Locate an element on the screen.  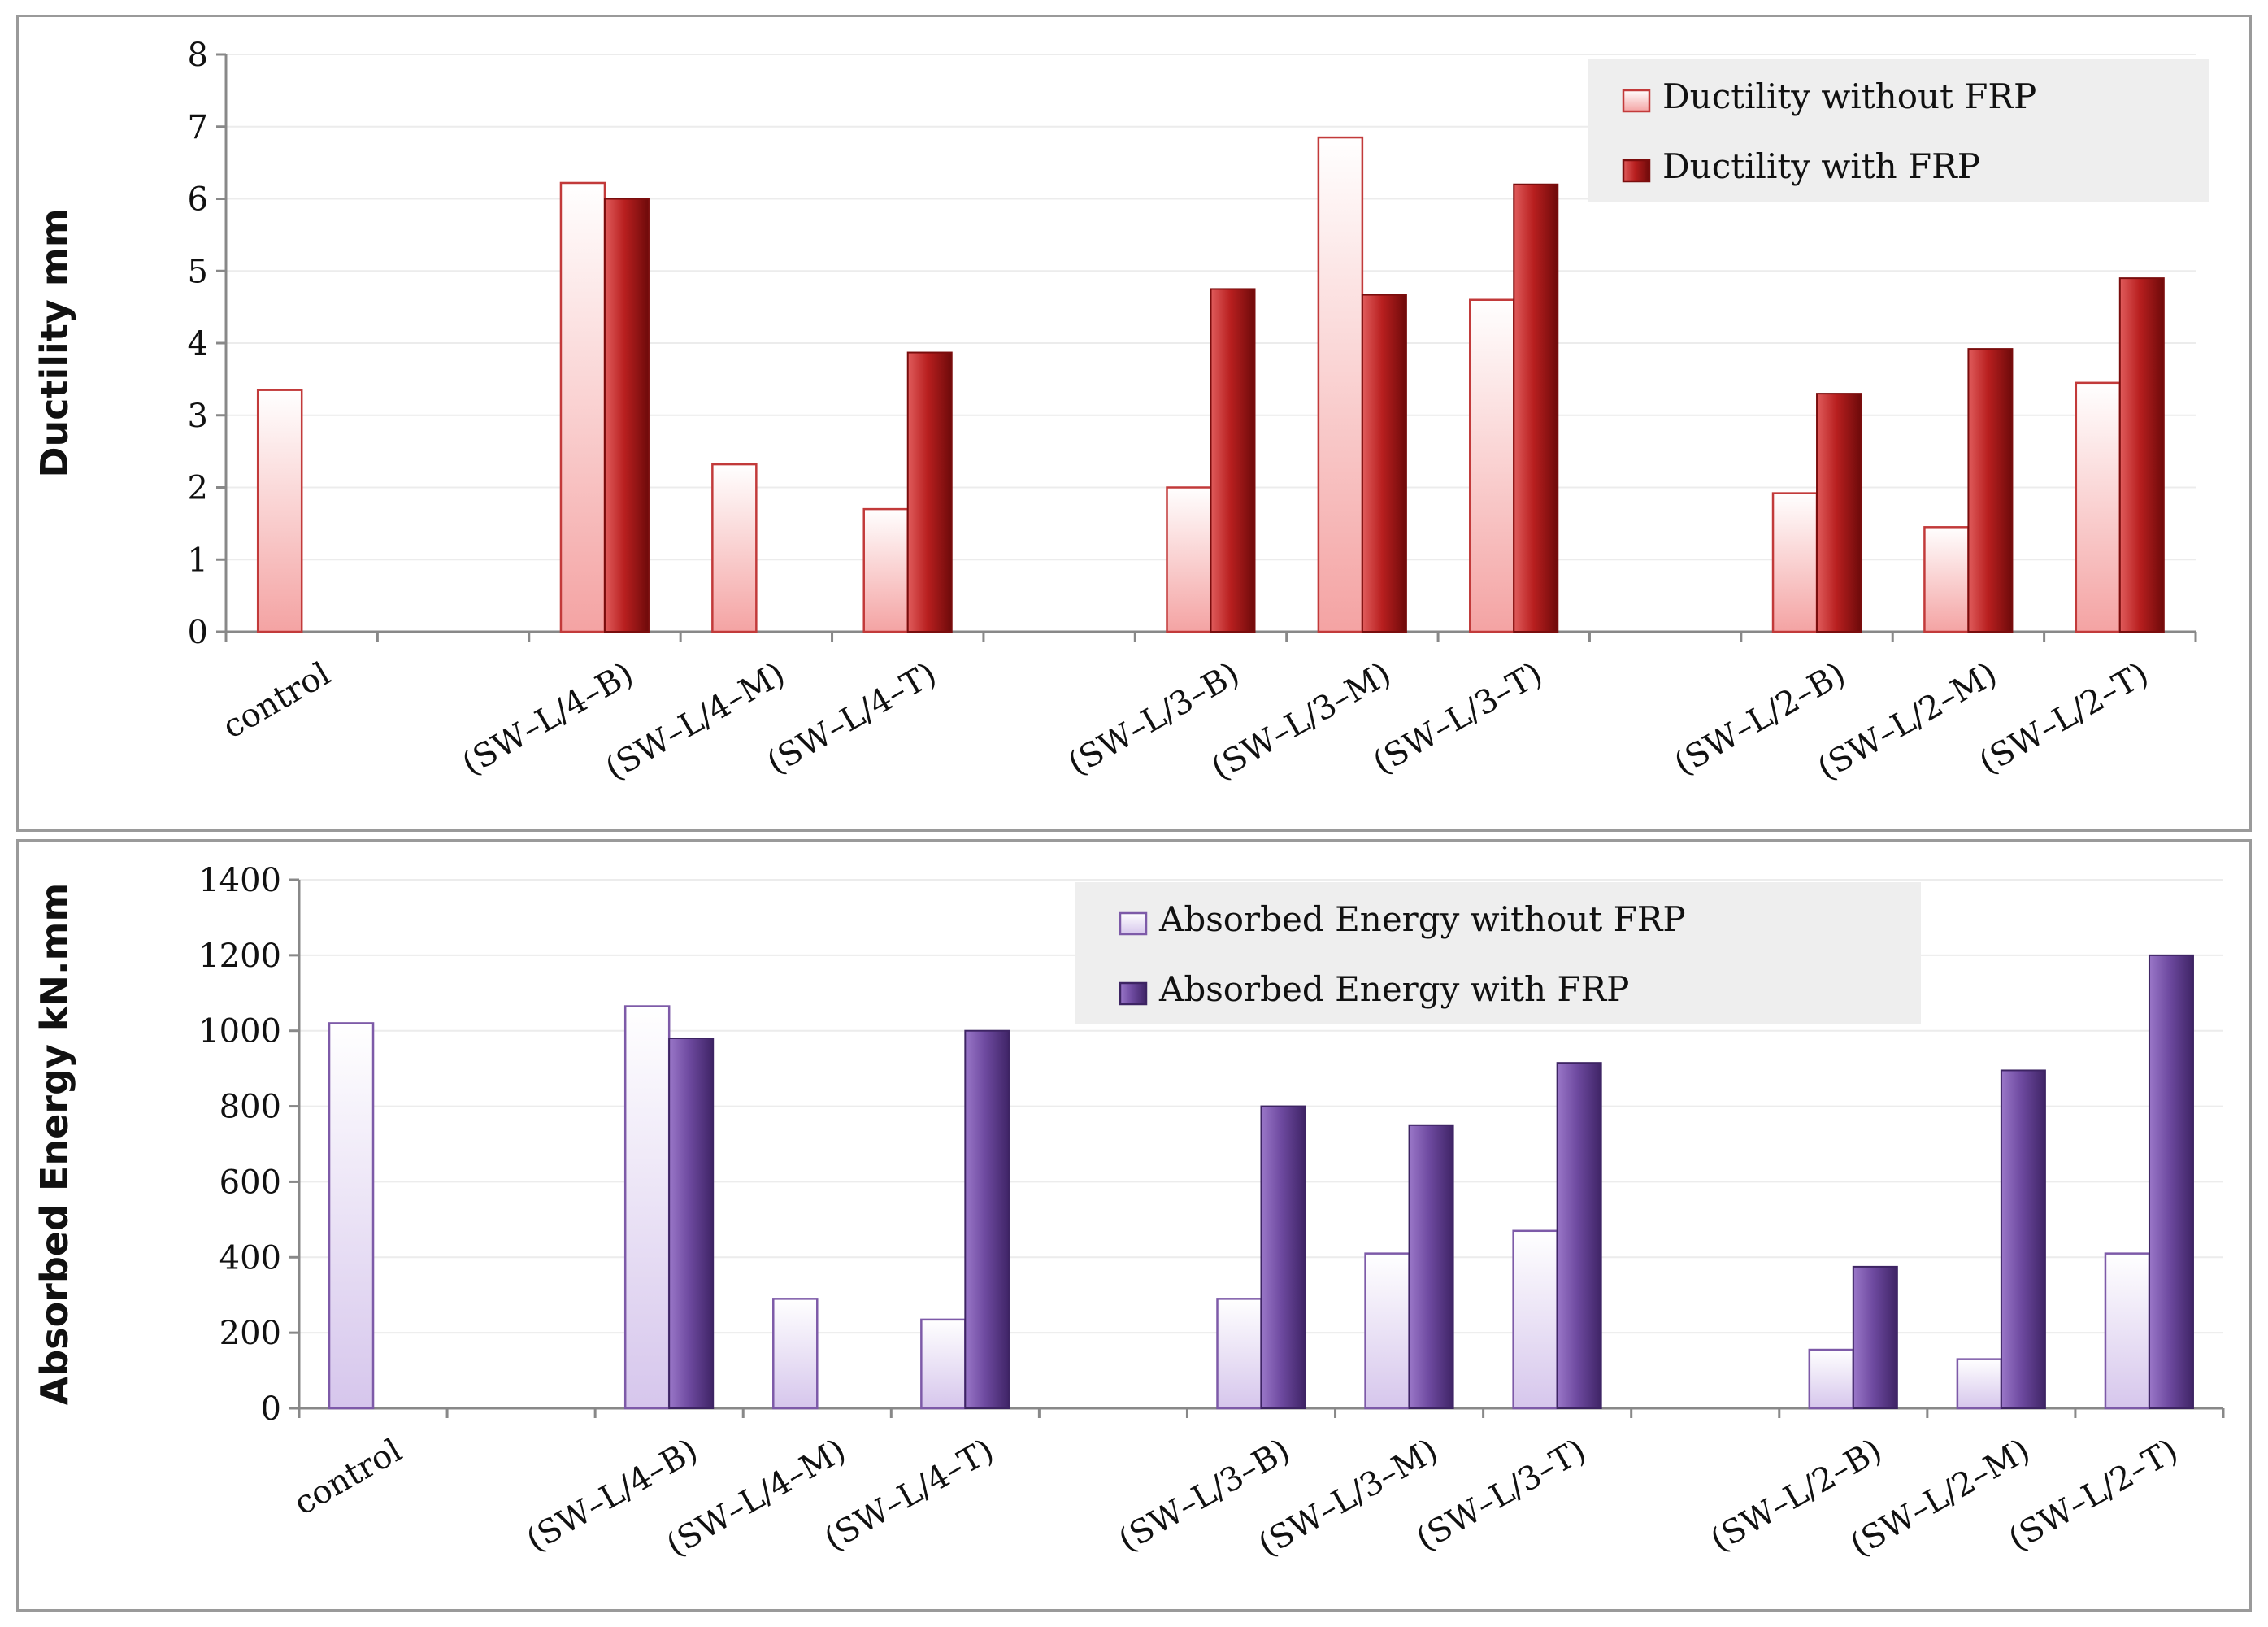
y-tick-label: 200 is located at coordinates (250, 1333).